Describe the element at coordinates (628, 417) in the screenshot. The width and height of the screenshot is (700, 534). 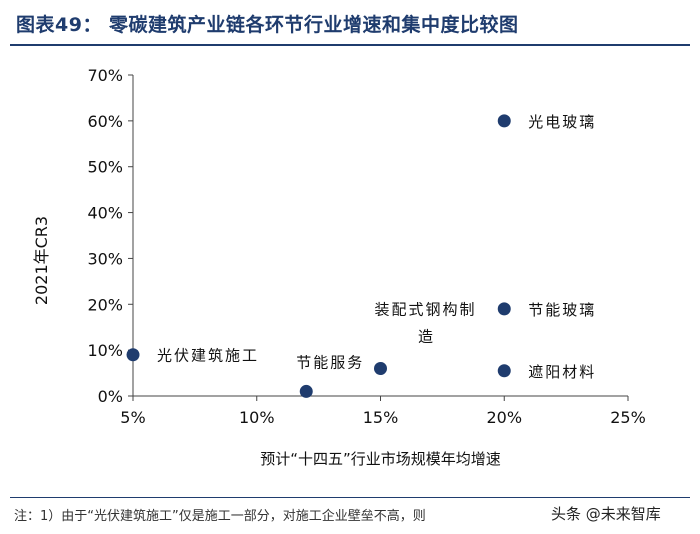
I see `x-tick-label: 25%` at that location.